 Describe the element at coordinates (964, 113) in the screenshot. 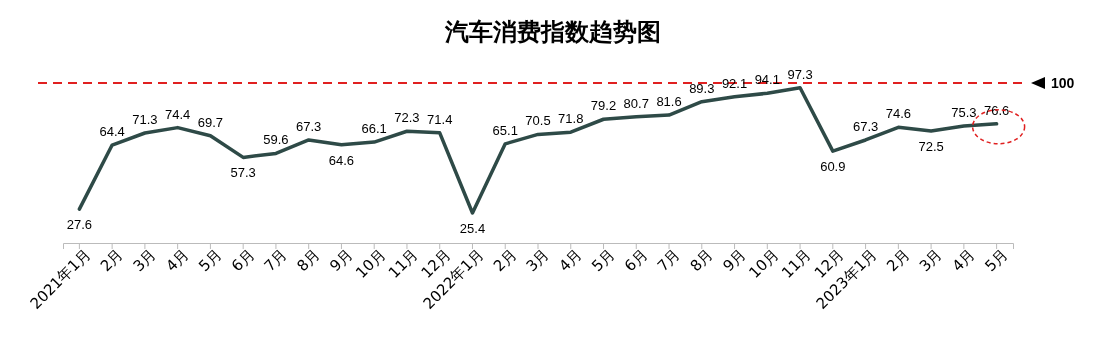

I see `data-label: 75.3` at that location.